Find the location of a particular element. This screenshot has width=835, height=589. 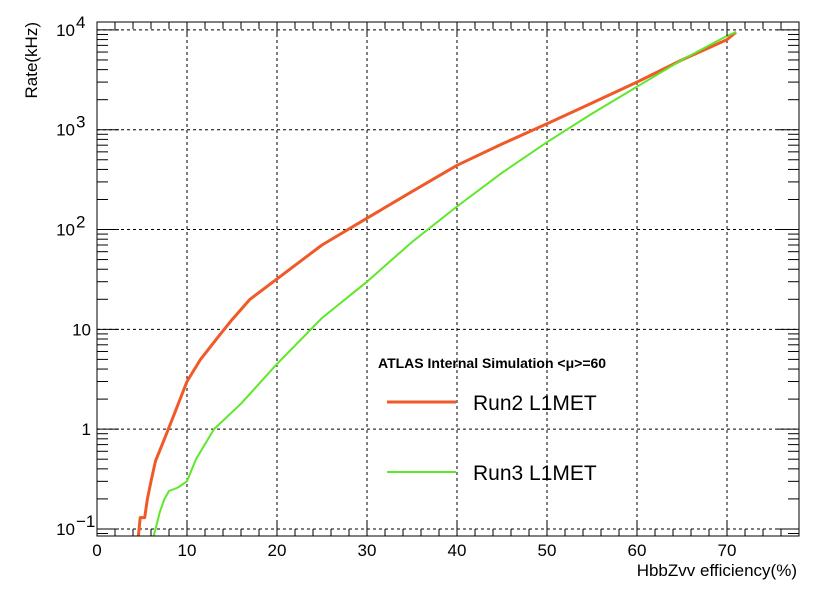

y-tick-label-exponent: 3 is located at coordinates (80, 122).